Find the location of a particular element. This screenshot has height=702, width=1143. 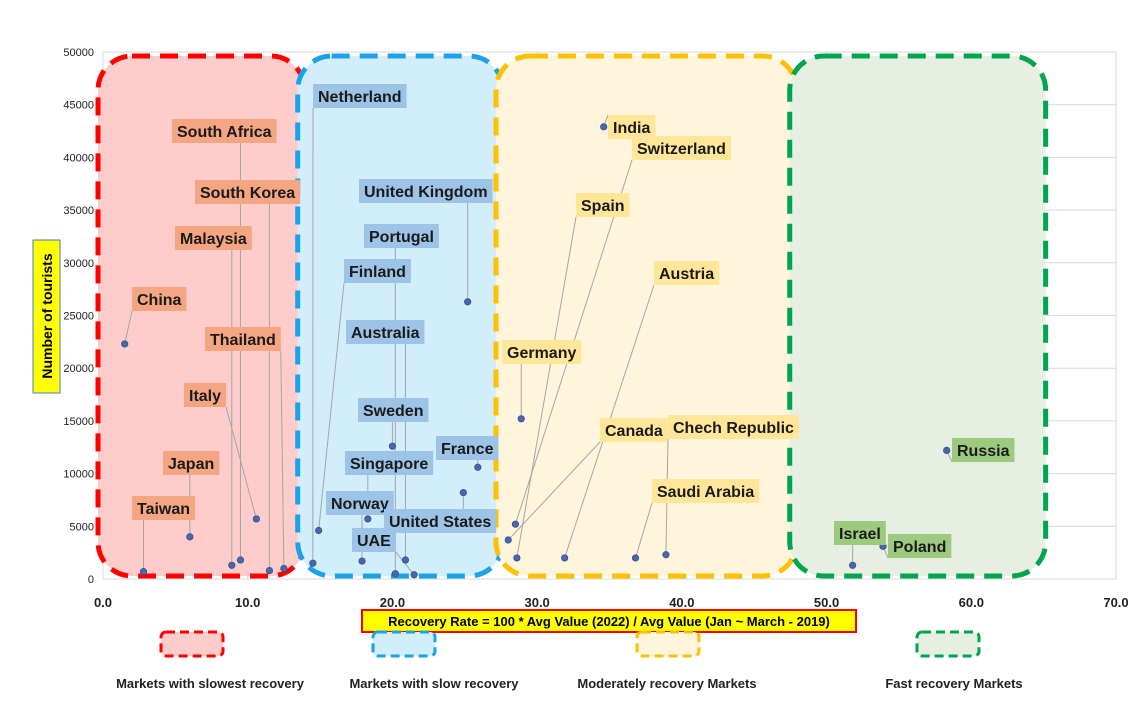

point-label: Finland is located at coordinates (377, 272).